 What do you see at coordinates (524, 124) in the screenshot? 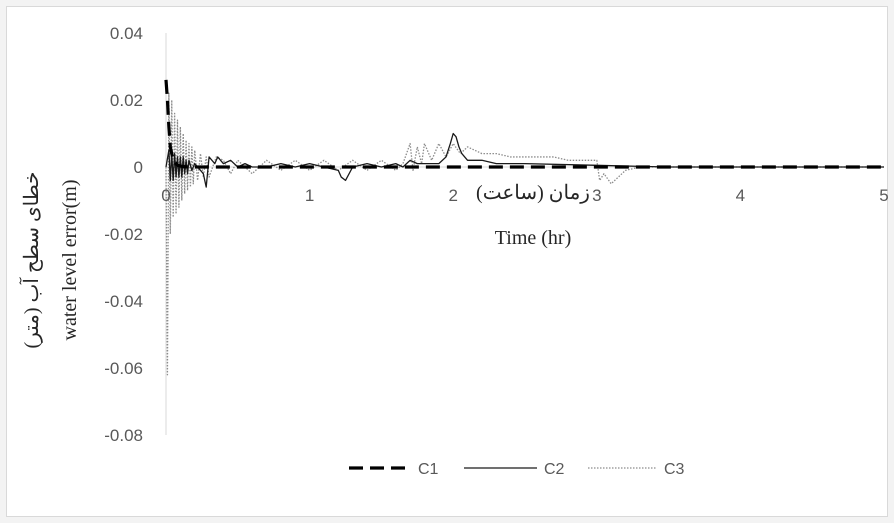
I see `series-line-c1` at bounding box center [524, 124].